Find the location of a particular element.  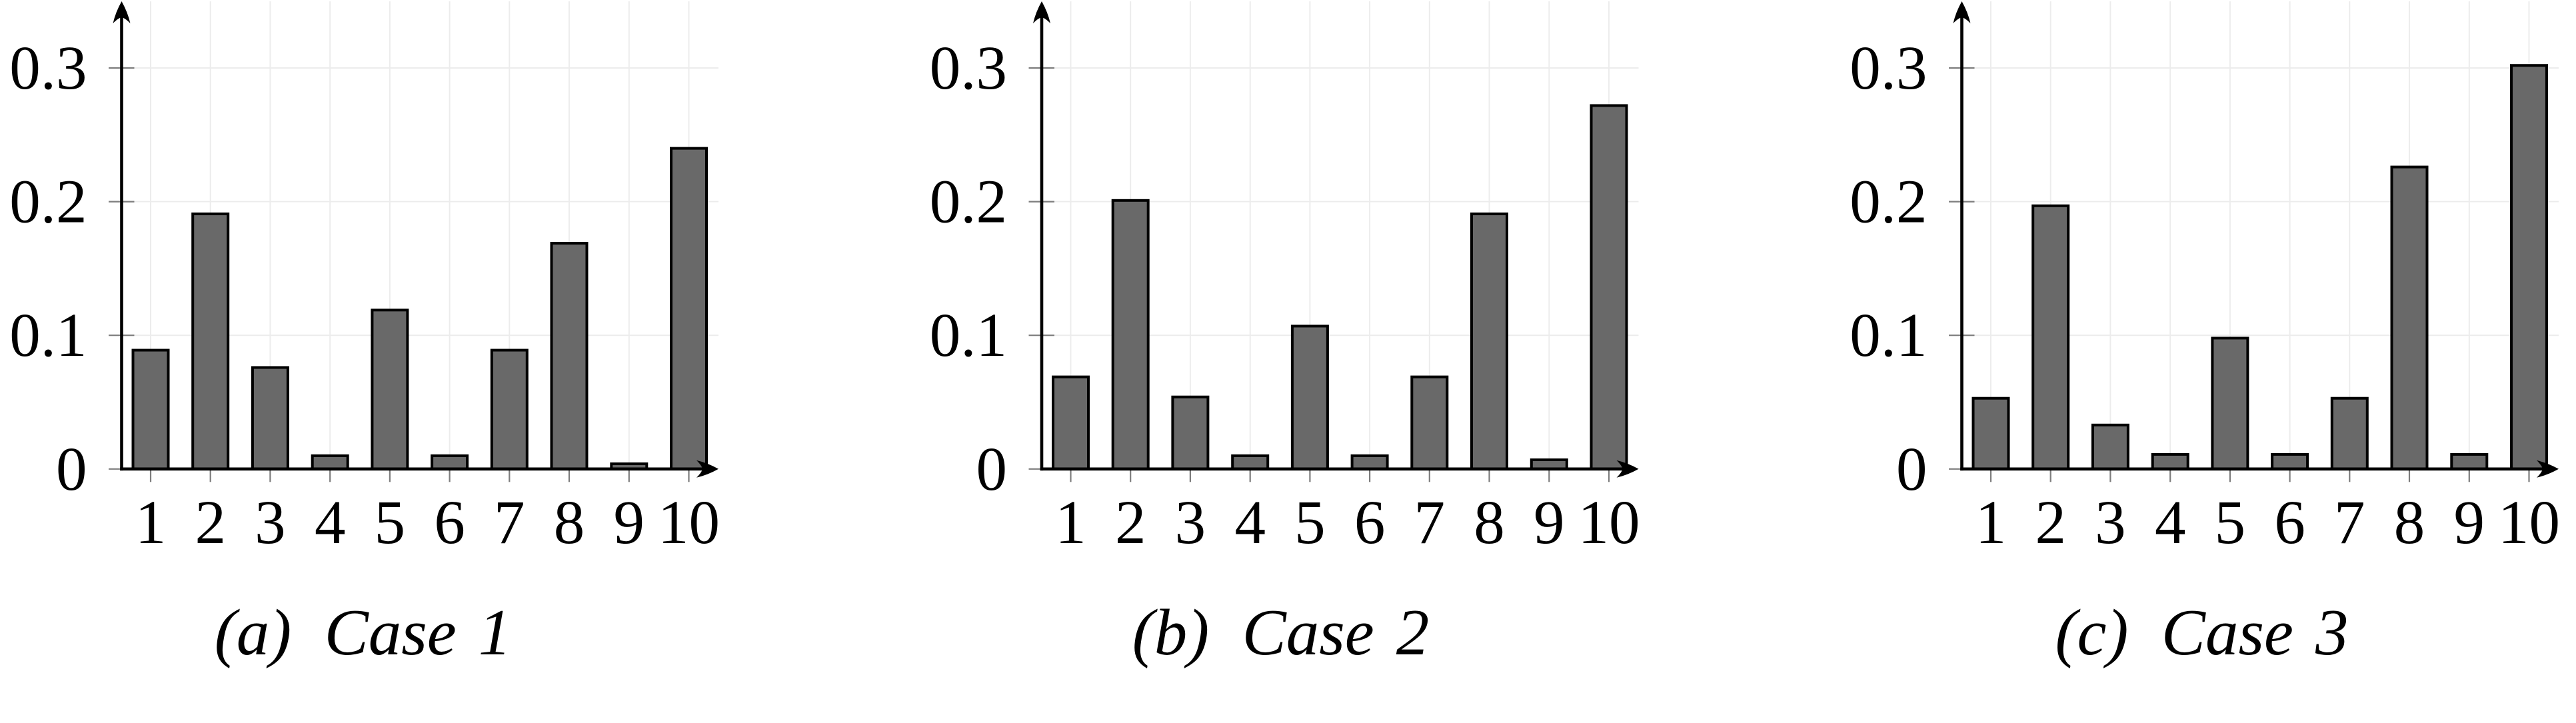

svg-text: (b) Case 2 is located at coordinates (1280, 632).